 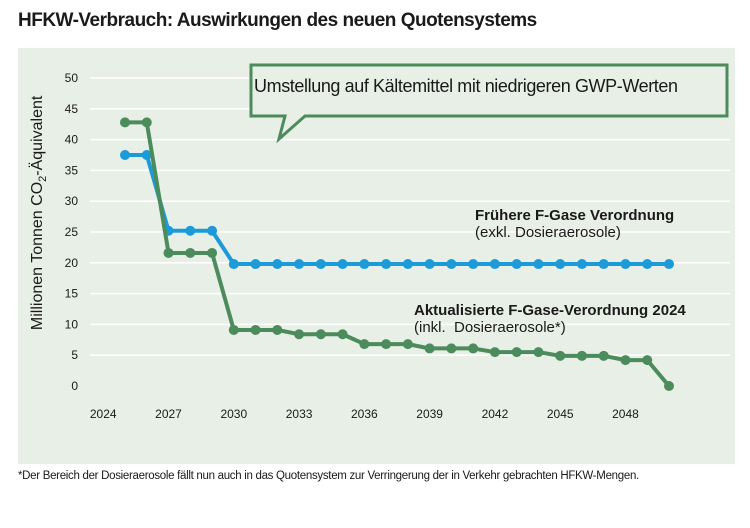 I want to click on y-tick-label: 15, so click(x=72, y=294).